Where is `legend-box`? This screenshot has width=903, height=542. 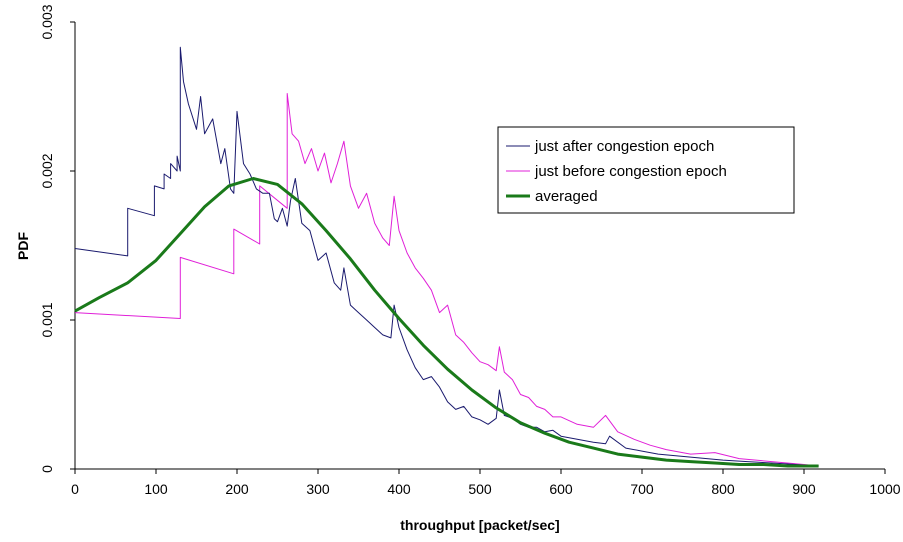
legend-box is located at coordinates (646, 170).